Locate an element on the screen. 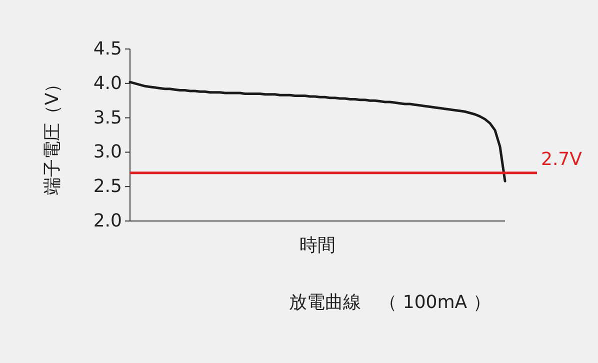 Image resolution: width=598 pixels, height=363 pixels. y-tick-label: 4.5 is located at coordinates (107, 49).